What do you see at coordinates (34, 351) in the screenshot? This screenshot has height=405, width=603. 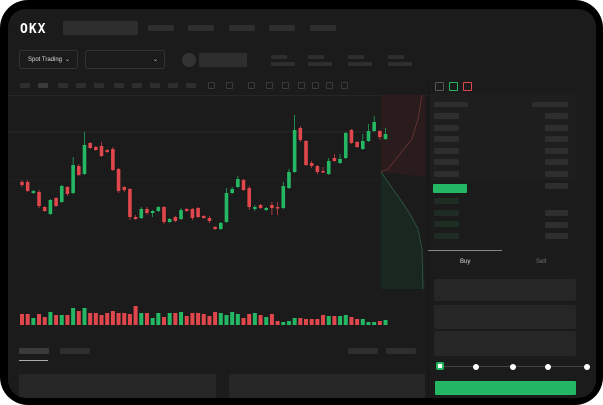 I see `tab-open-orders` at bounding box center [34, 351].